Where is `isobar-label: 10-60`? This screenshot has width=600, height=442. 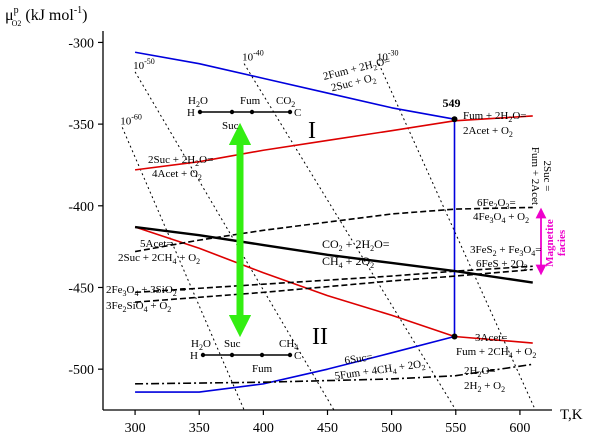 isobar-label: 10-60 is located at coordinates (131, 119).